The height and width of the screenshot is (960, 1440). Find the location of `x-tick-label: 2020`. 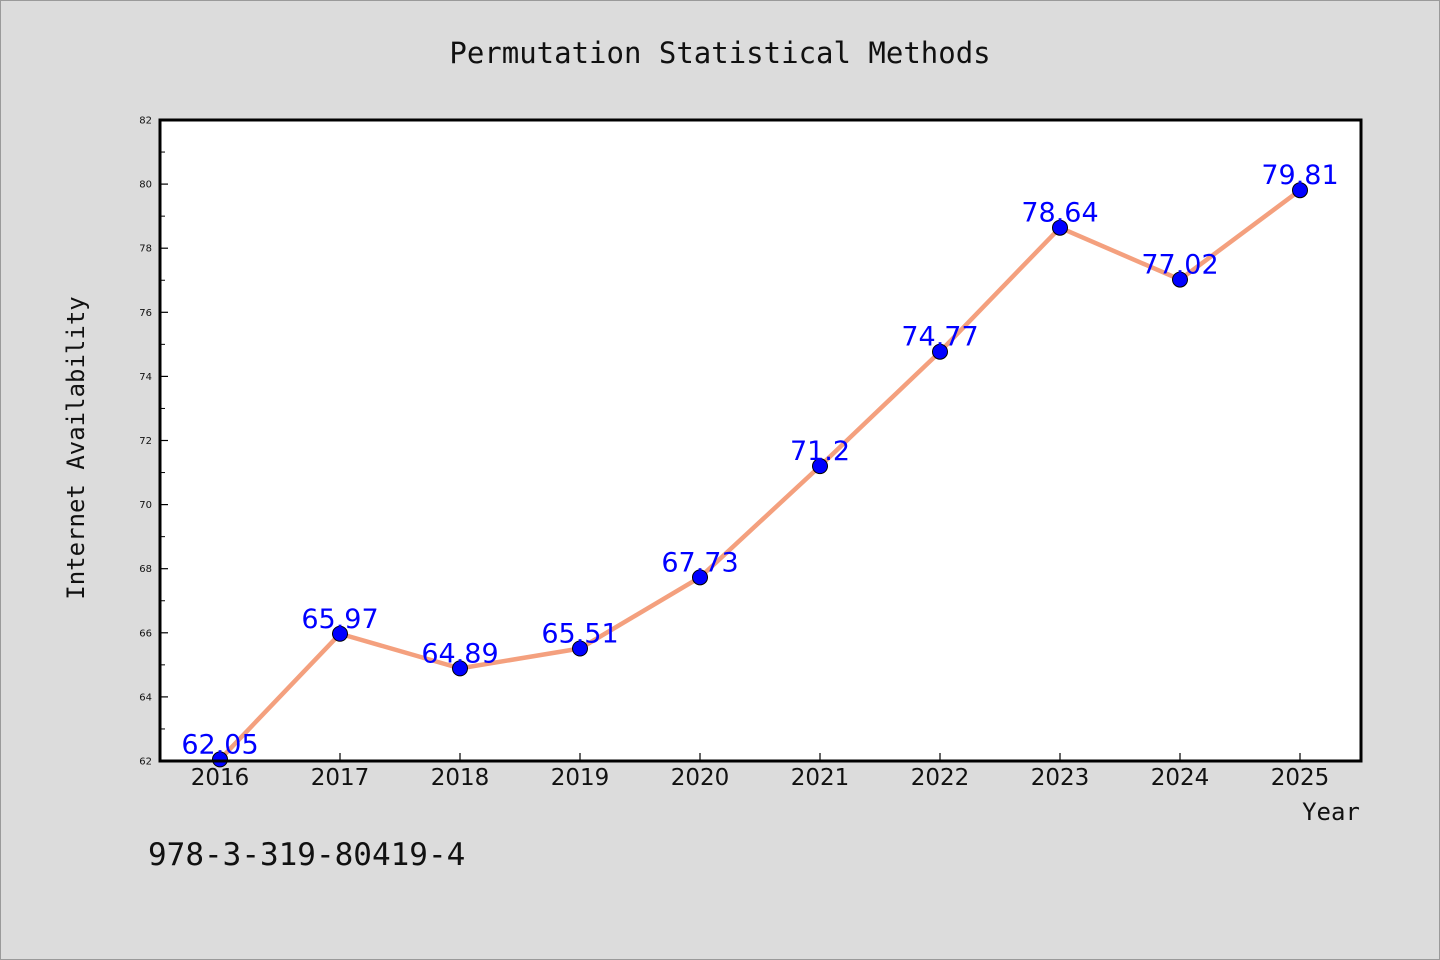

x-tick-label: 2020 is located at coordinates (700, 778).